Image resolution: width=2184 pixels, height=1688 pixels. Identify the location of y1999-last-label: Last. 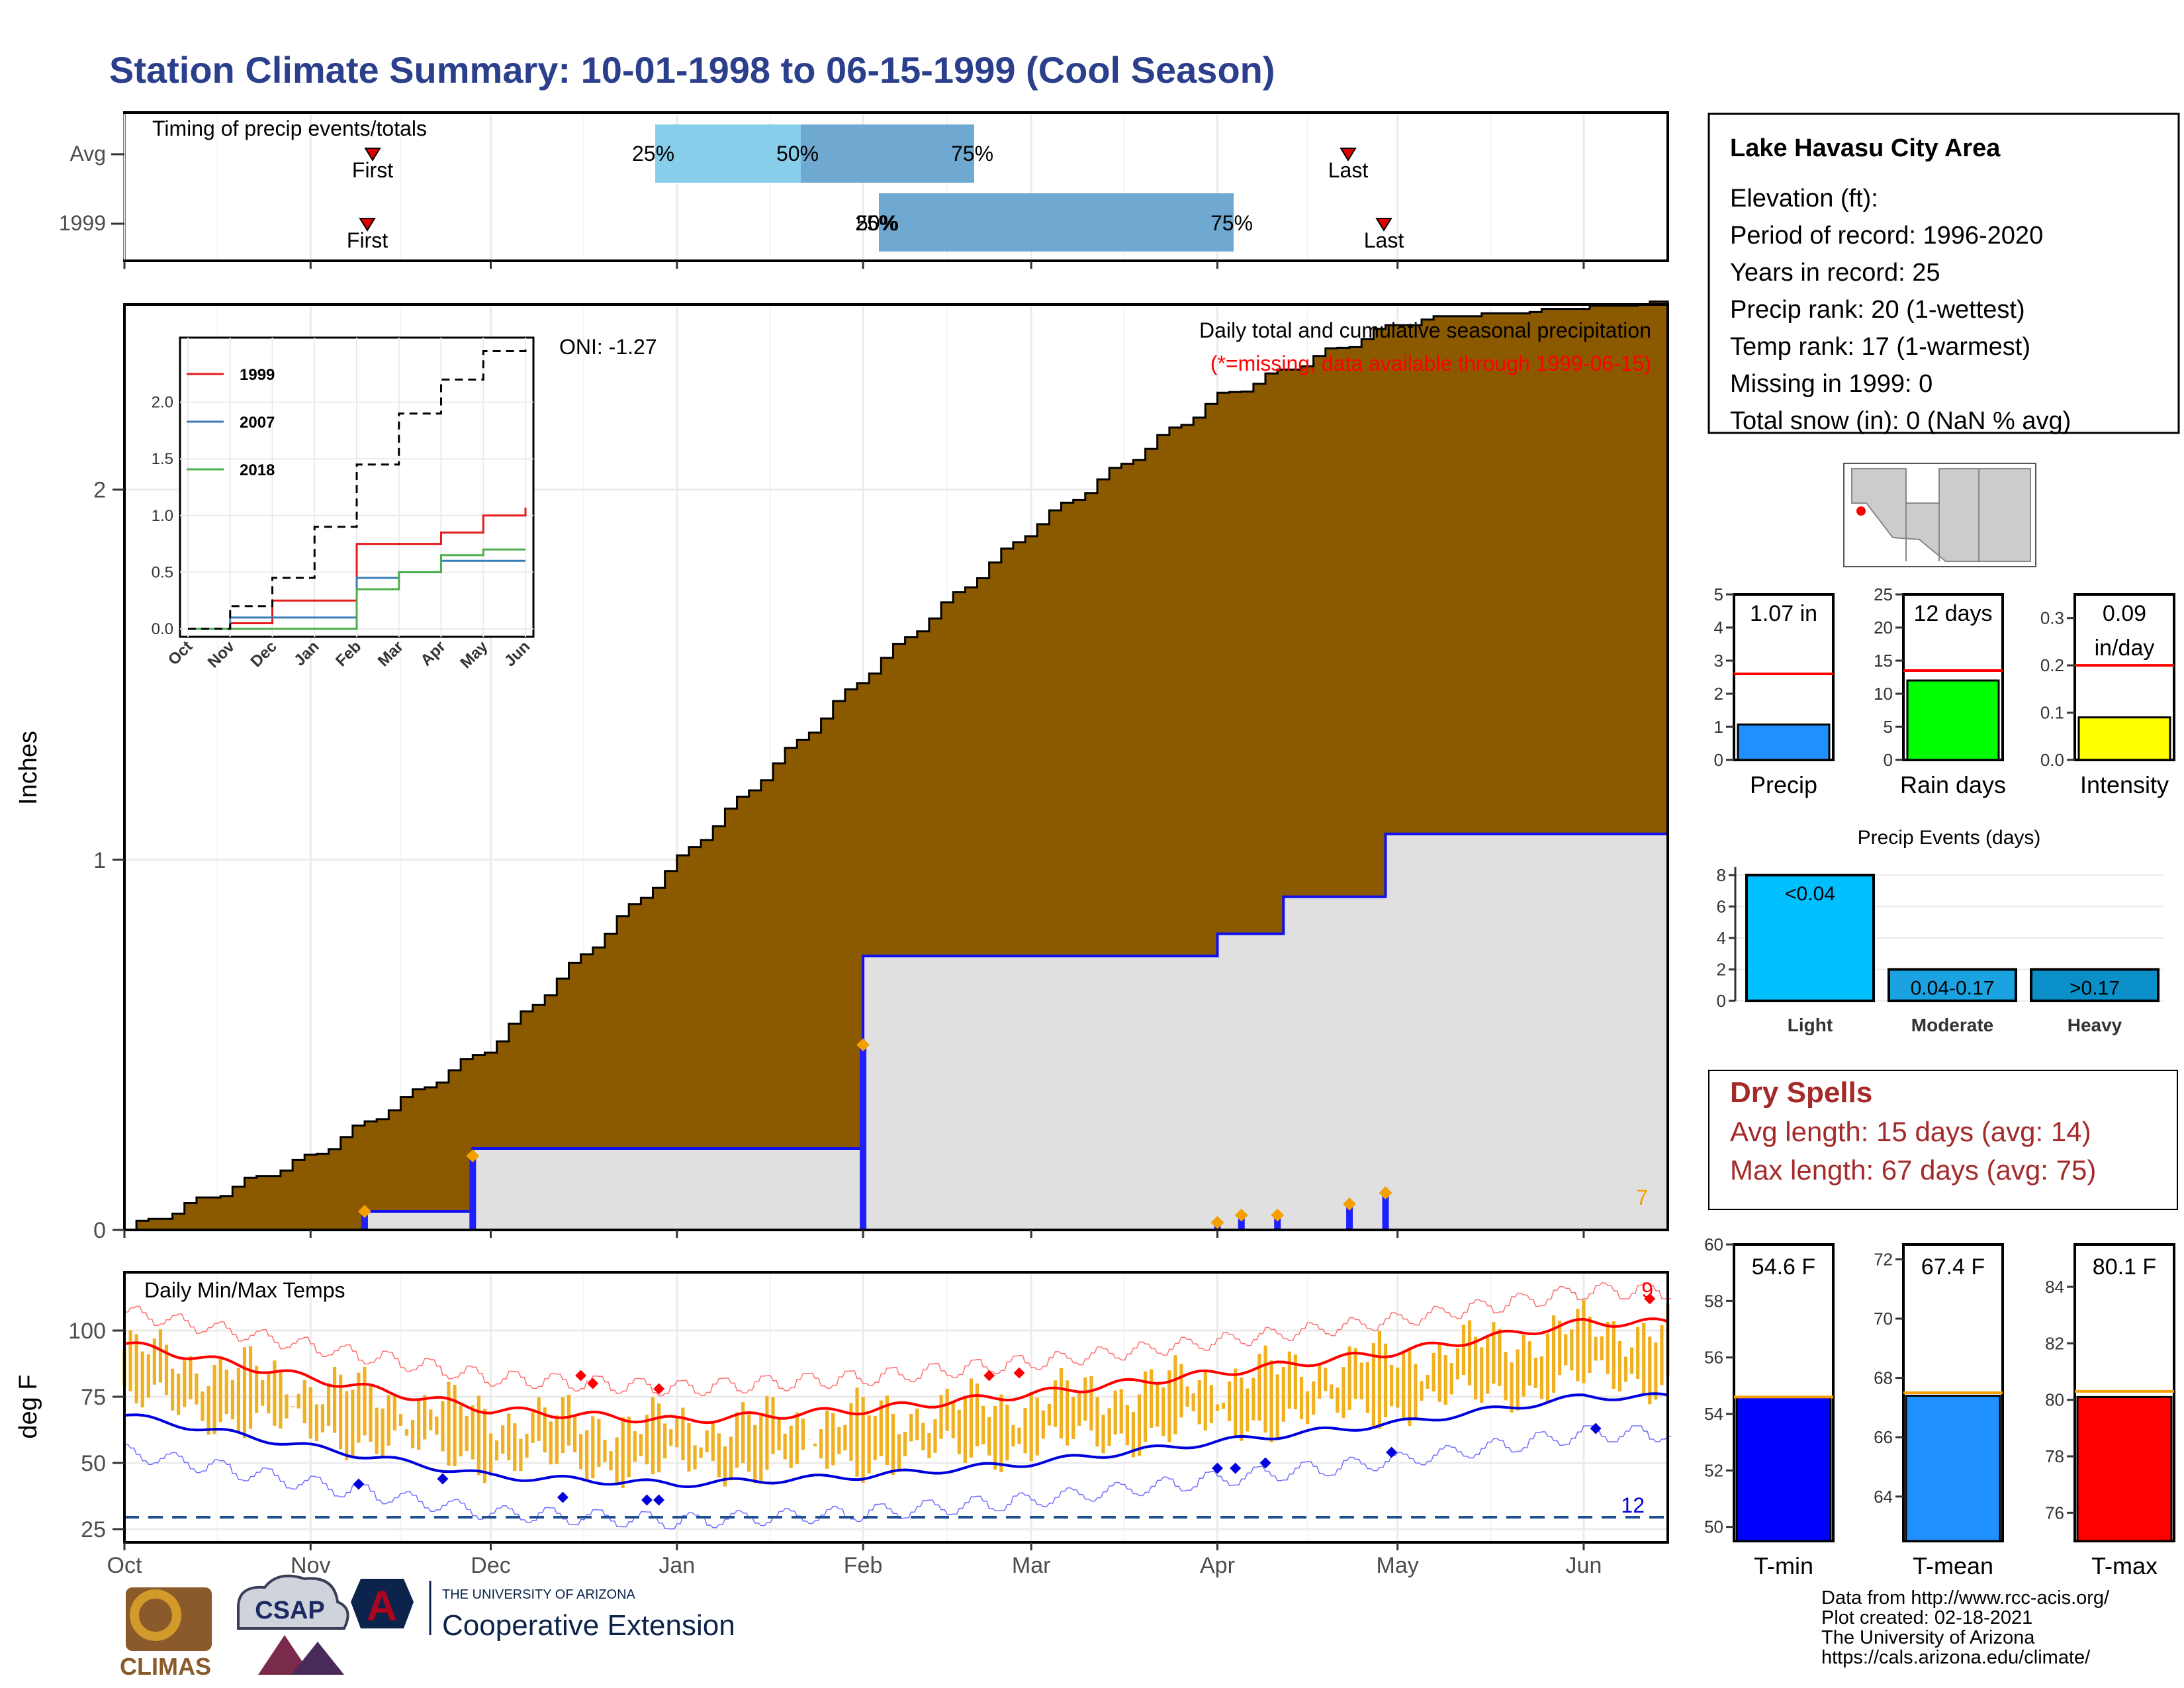
(1384, 240).